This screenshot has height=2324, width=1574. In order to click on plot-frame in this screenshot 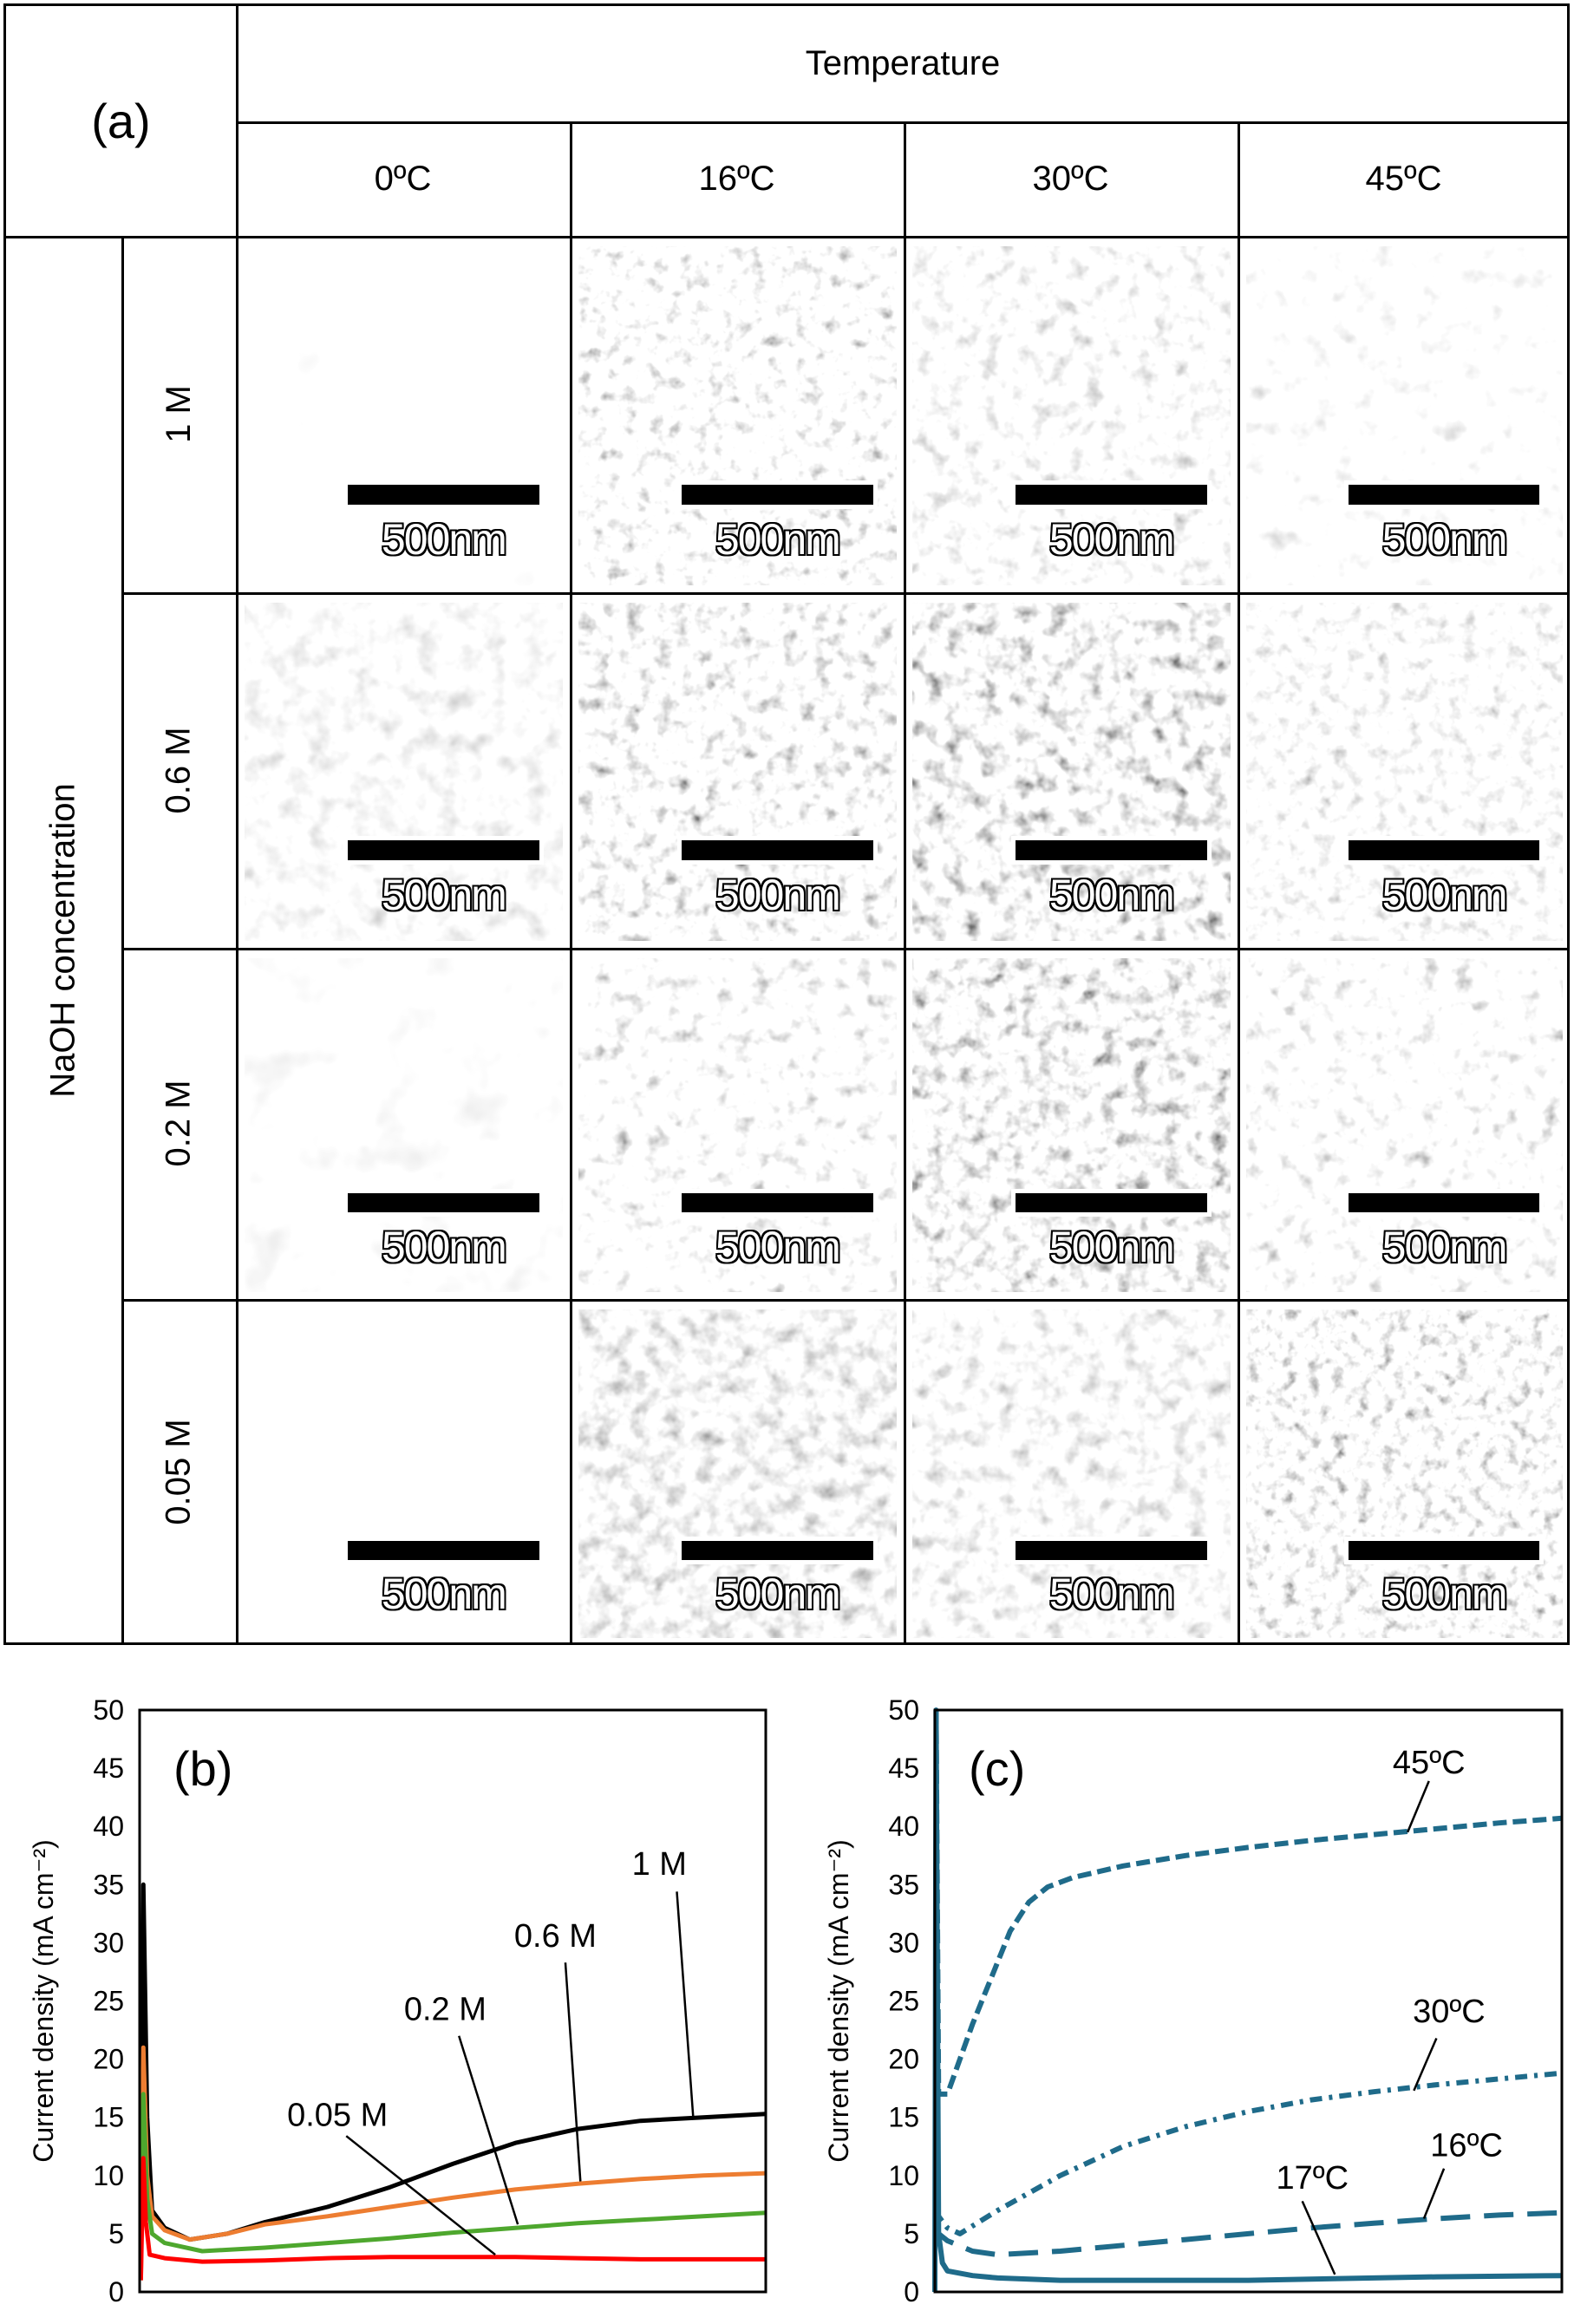, I will do `click(453, 2001)`.